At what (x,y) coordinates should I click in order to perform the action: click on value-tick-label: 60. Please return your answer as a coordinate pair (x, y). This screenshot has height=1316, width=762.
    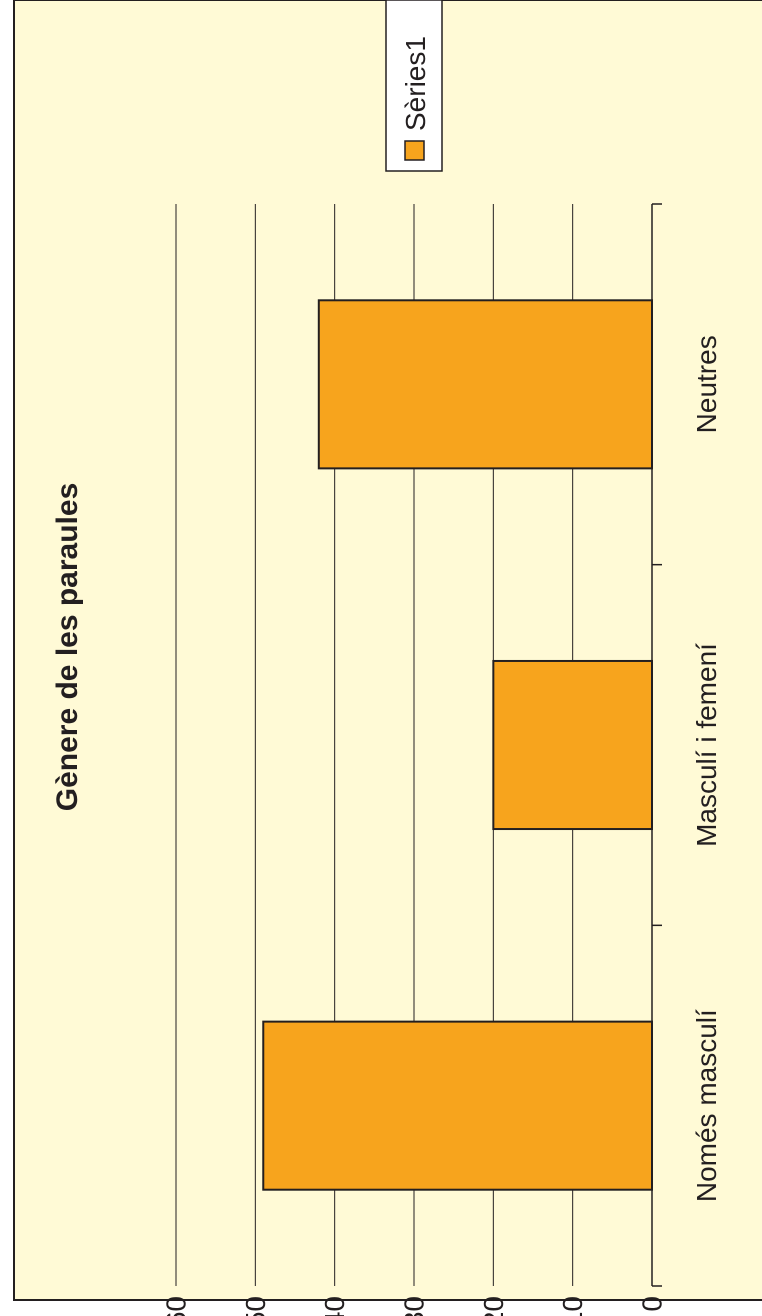
    Looking at the image, I should click on (176, 1306).